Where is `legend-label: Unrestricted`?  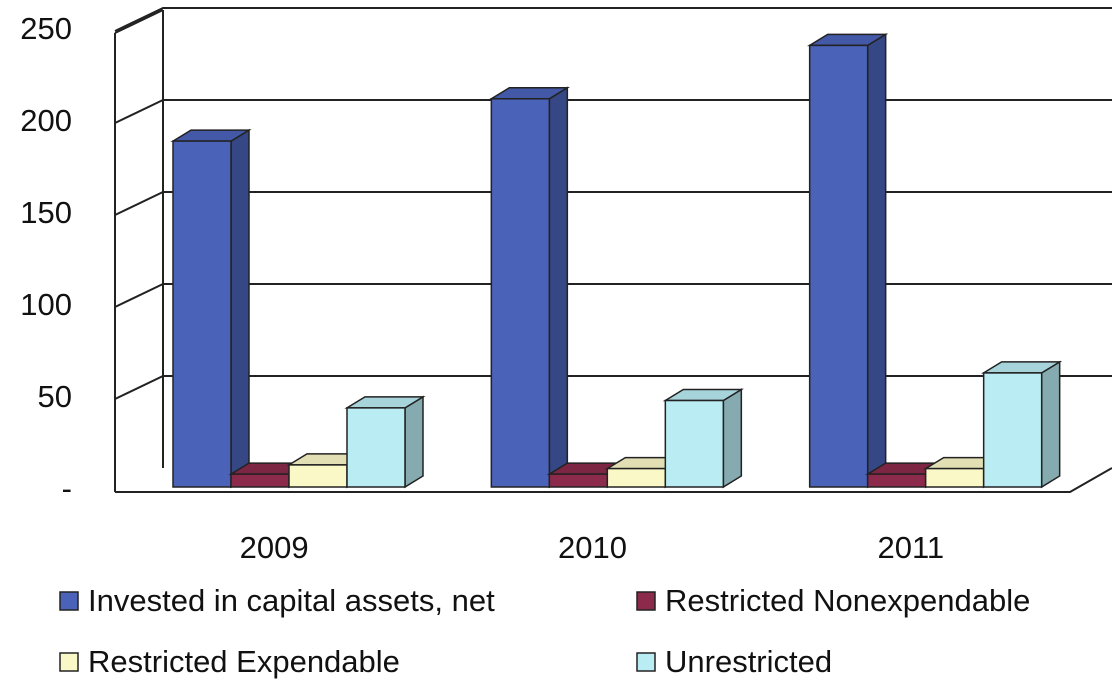 legend-label: Unrestricted is located at coordinates (748, 661).